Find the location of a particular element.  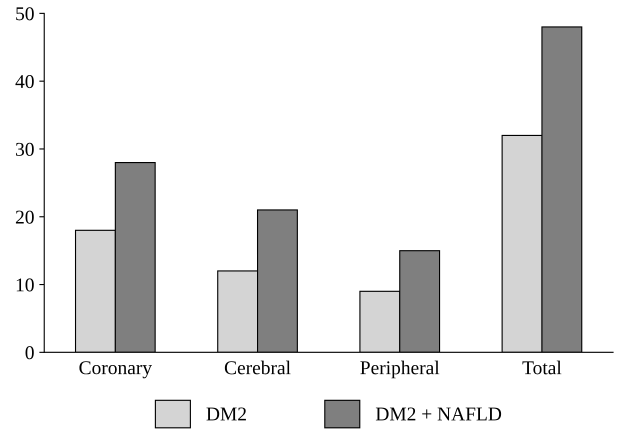

x-tick-label: Total is located at coordinates (542, 367).